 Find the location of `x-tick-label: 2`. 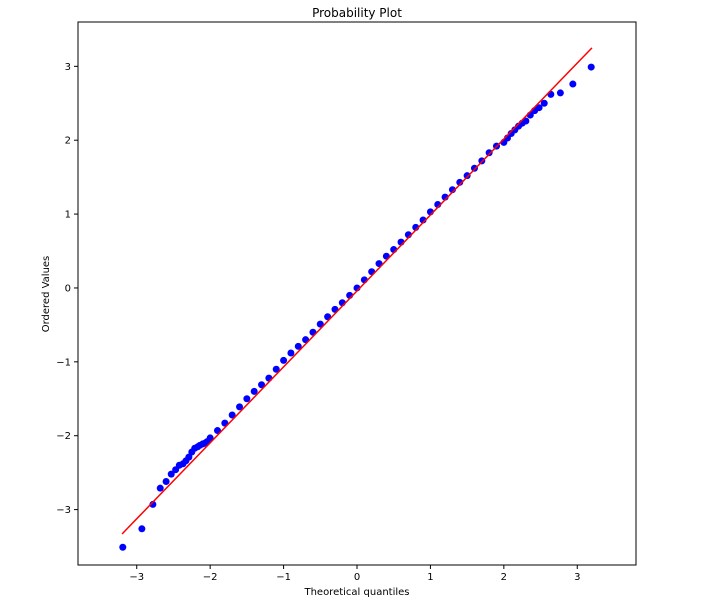

x-tick-label: 2 is located at coordinates (504, 577).